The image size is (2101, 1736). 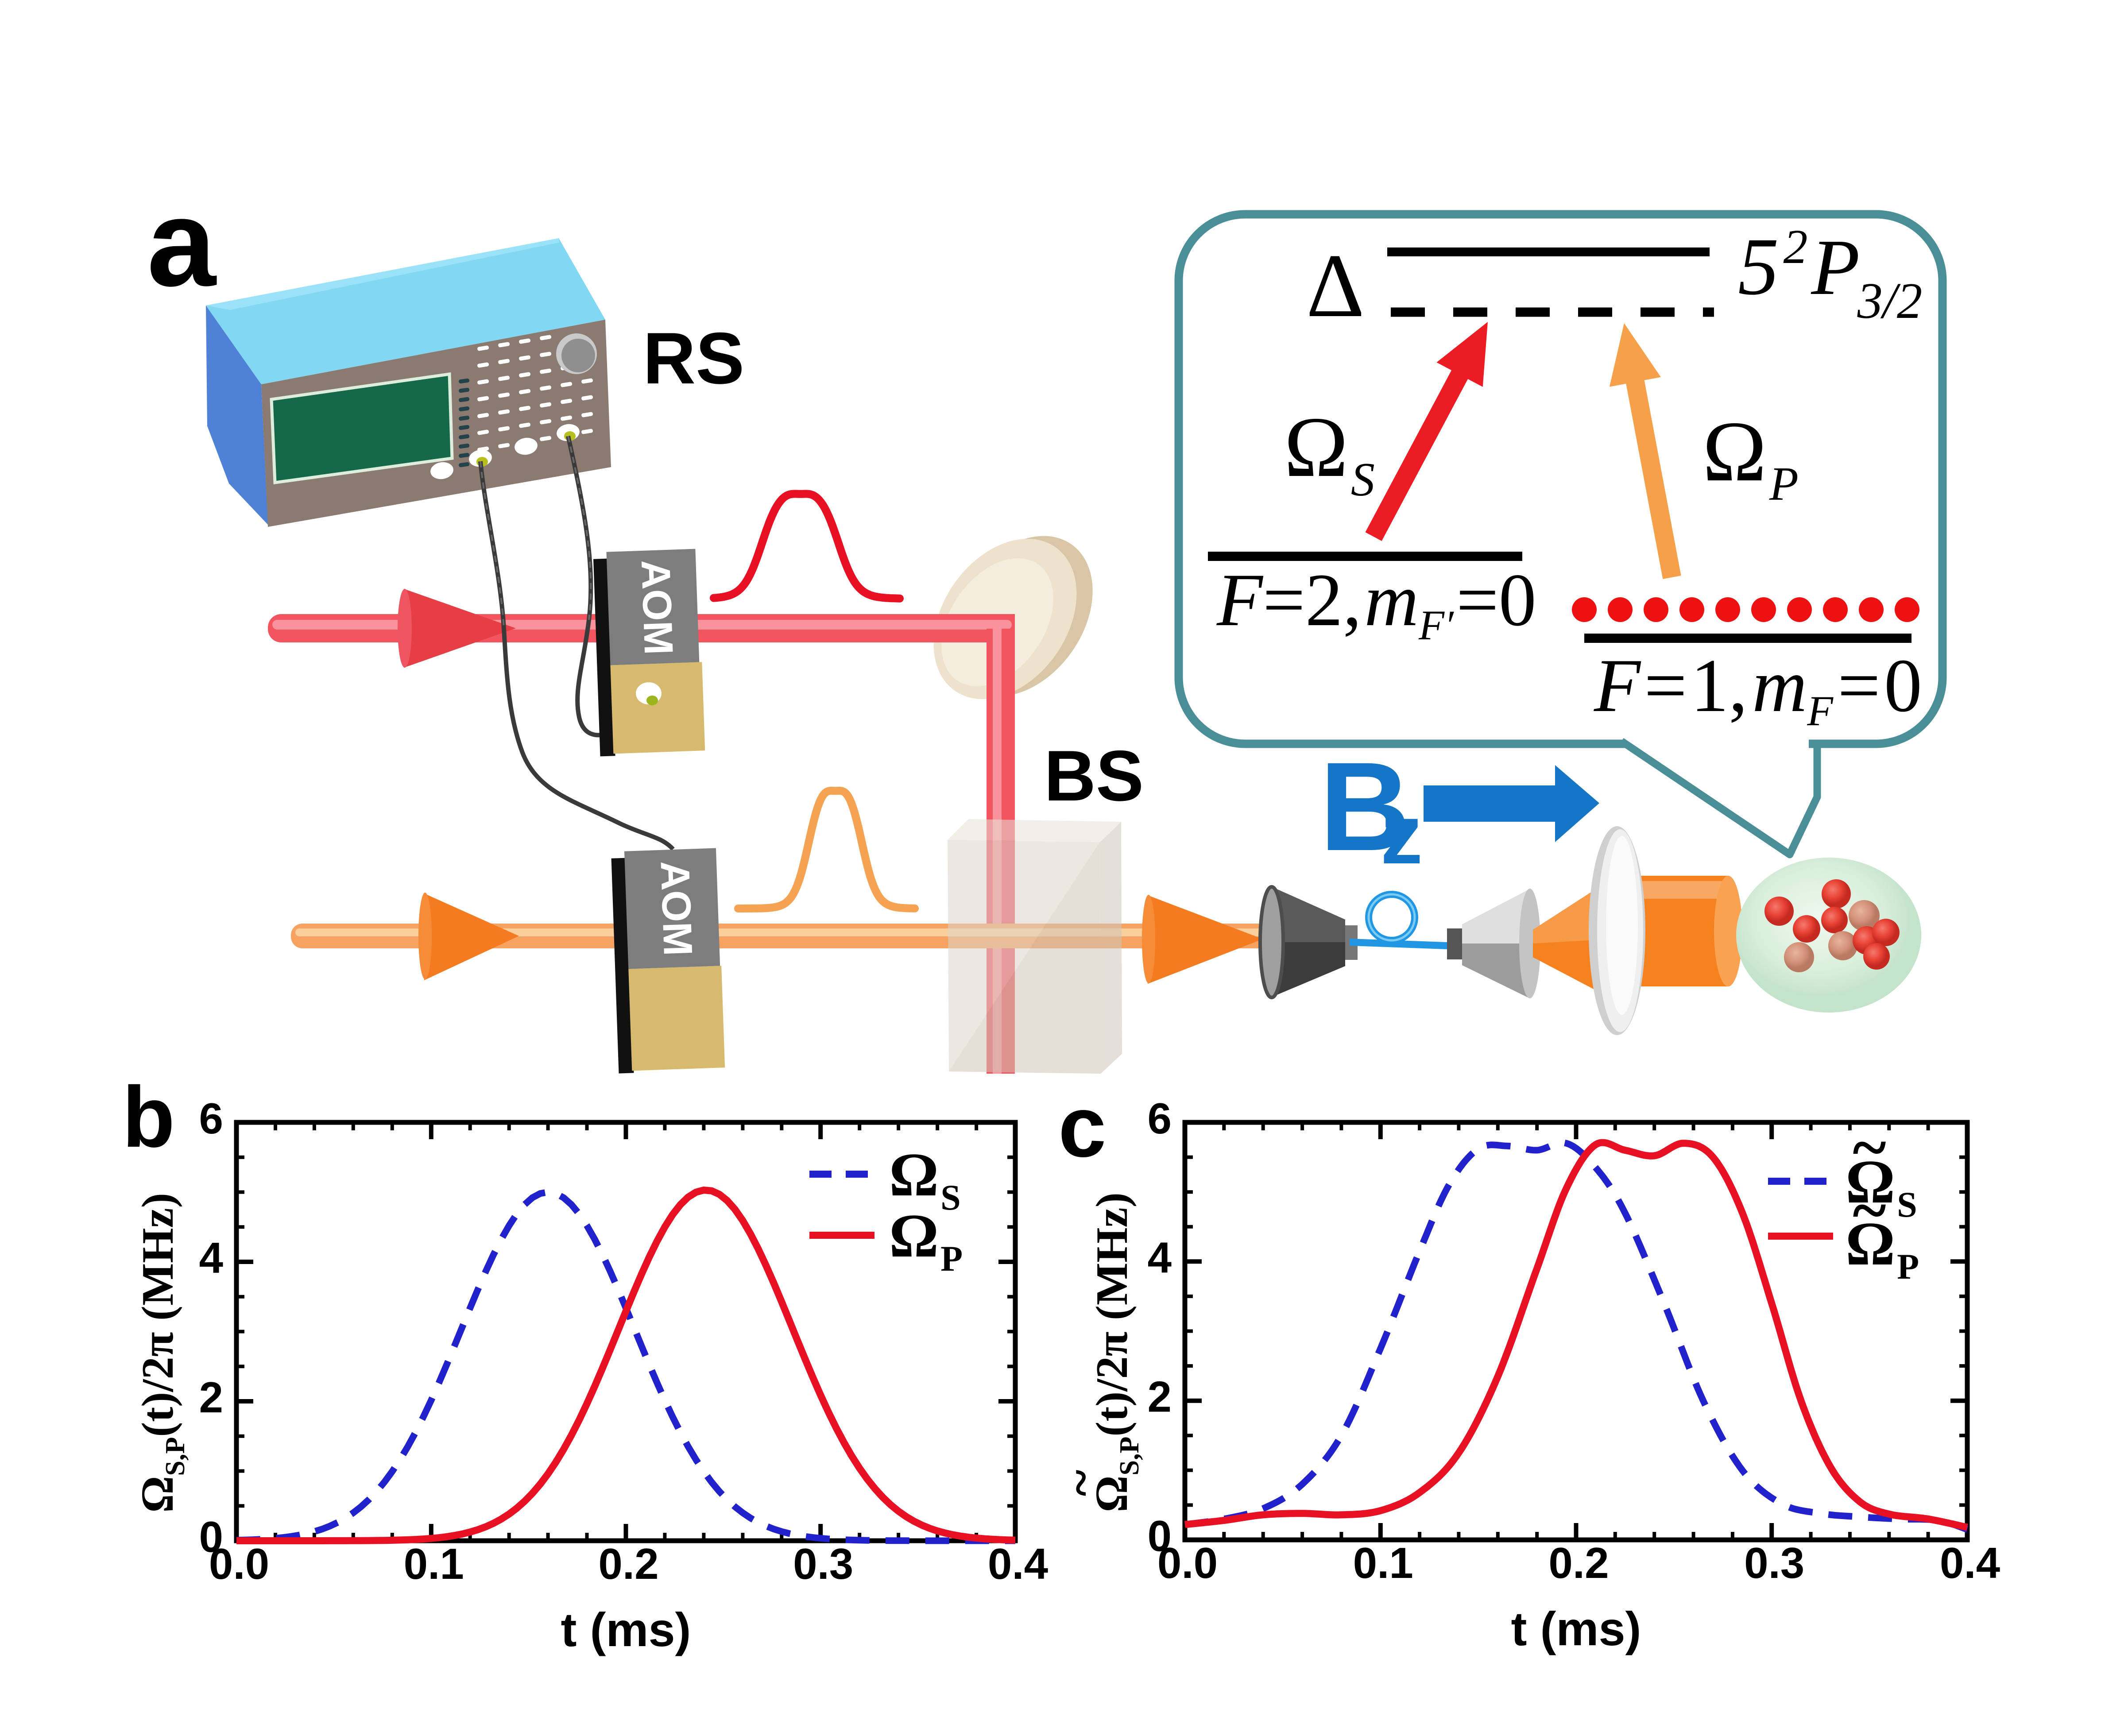 What do you see at coordinates (1883, 1248) in the screenshot?
I see `svg-text: ΩP` at bounding box center [1883, 1248].